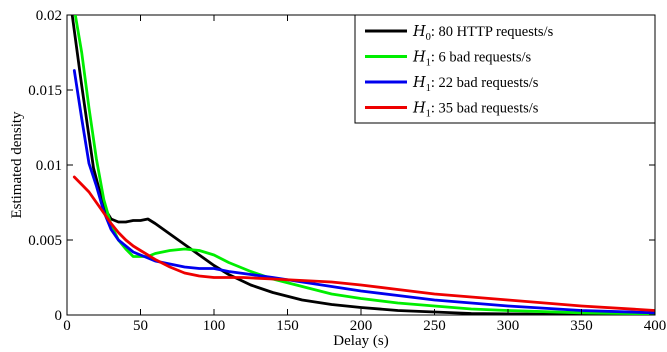 The height and width of the screenshot is (352, 667). I want to click on legend-item: H1: 22 bad requests/s, so click(452, 84).